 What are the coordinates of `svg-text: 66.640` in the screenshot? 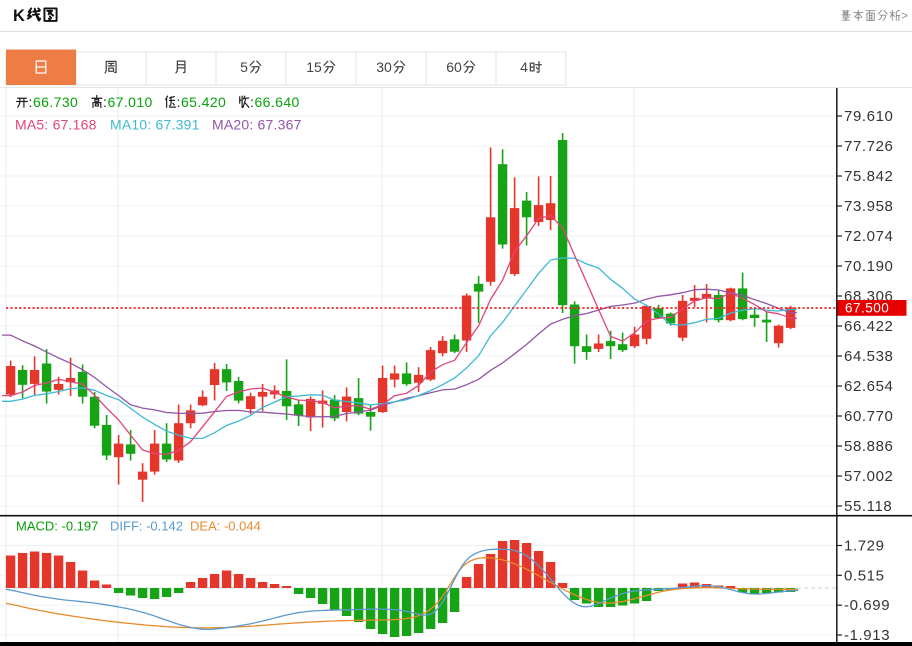 It's located at (277, 102).